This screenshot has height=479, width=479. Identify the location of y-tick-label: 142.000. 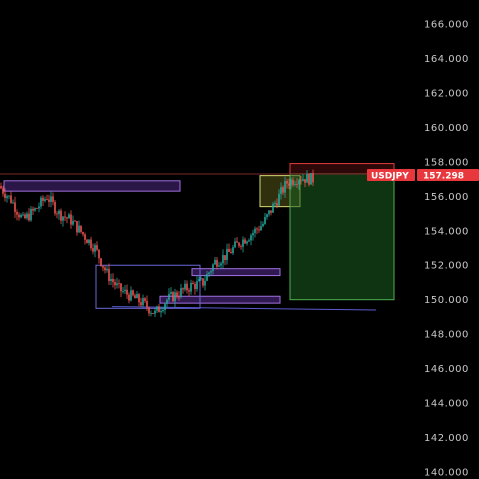
(446, 438).